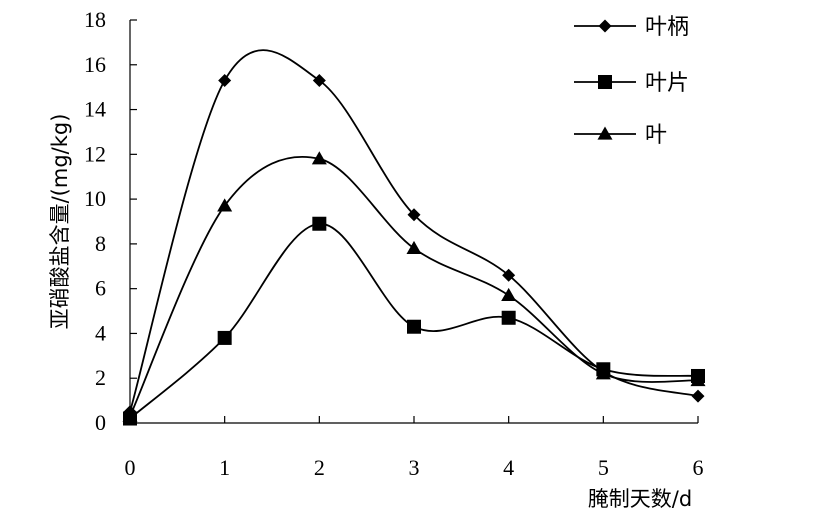  What do you see at coordinates (640, 499) in the screenshot?
I see `x-axis-label: 腌制天数/d` at bounding box center [640, 499].